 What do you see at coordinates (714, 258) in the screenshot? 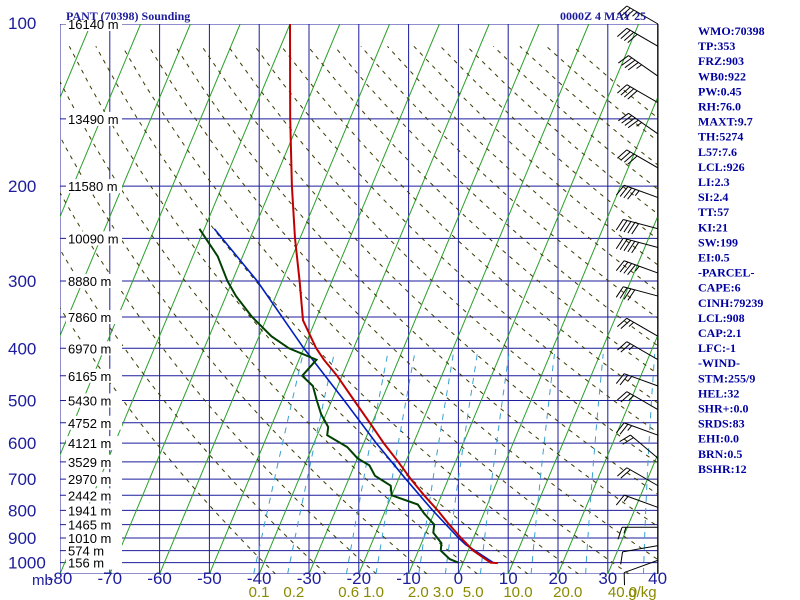
I see `index-item: EI:0.5` at bounding box center [714, 258].